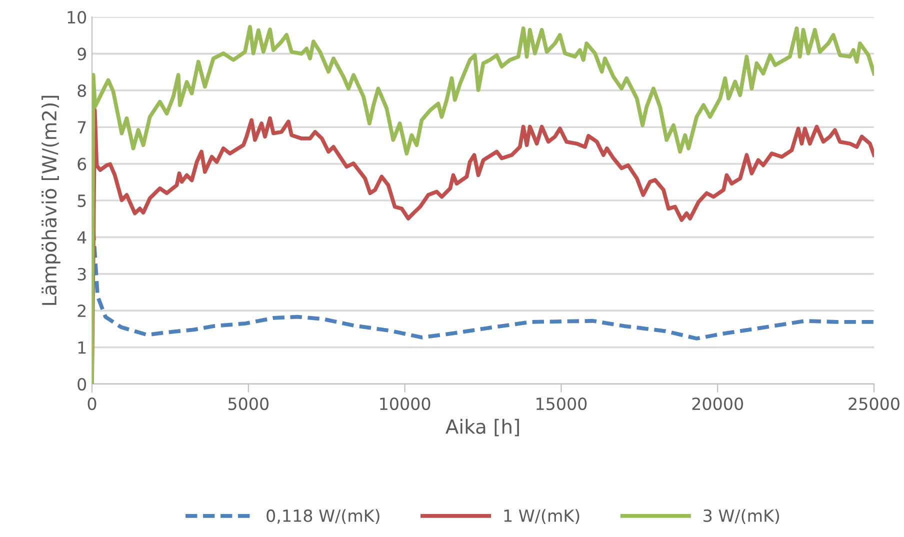 The image size is (904, 537). What do you see at coordinates (82, 201) in the screenshot?
I see `y-tick-label: 5` at bounding box center [82, 201].